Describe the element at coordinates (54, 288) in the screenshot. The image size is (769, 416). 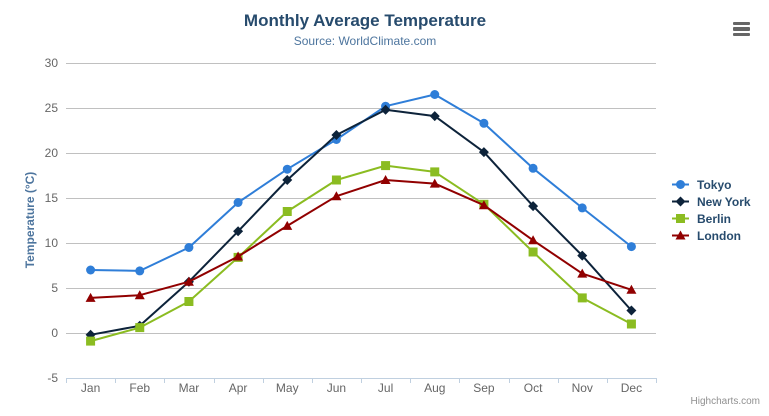
I see `y-axis-tick-label: 5` at that location.